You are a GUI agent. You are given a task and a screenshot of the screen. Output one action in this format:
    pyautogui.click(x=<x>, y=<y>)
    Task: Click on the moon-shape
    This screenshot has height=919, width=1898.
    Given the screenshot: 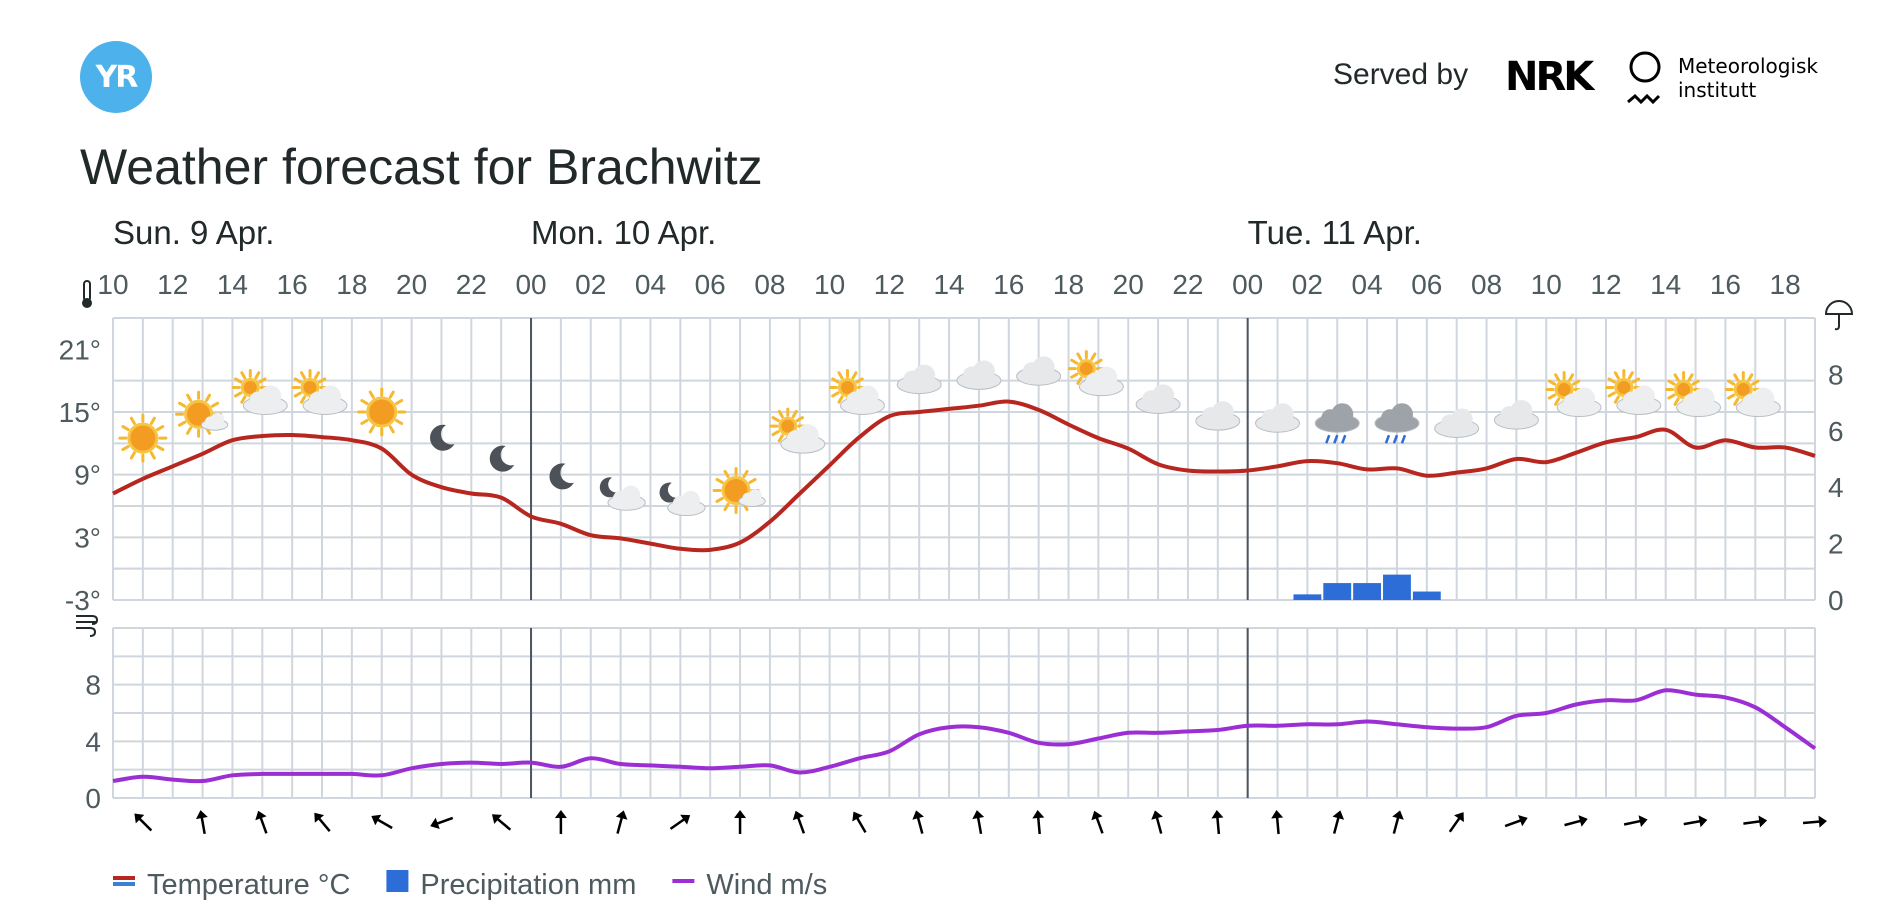 What is the action you would take?
    pyautogui.click(x=561, y=476)
    